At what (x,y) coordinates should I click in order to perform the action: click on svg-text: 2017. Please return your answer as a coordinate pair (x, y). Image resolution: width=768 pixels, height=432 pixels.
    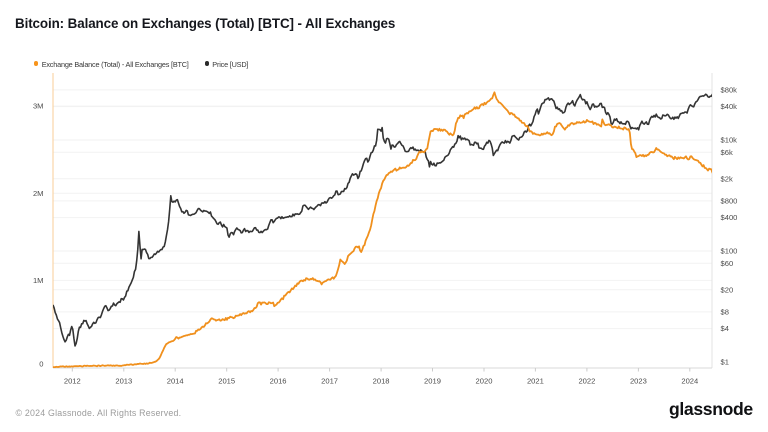
    Looking at the image, I should click on (329, 381).